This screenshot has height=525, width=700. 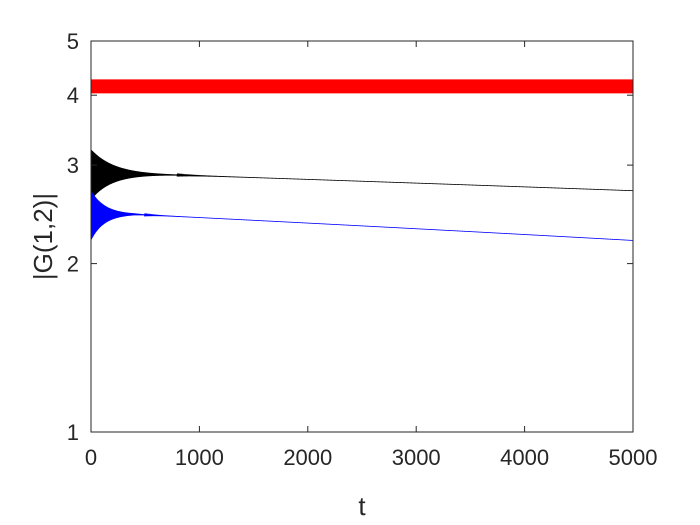 I want to click on y-tick-label: 4, so click(x=73, y=95).